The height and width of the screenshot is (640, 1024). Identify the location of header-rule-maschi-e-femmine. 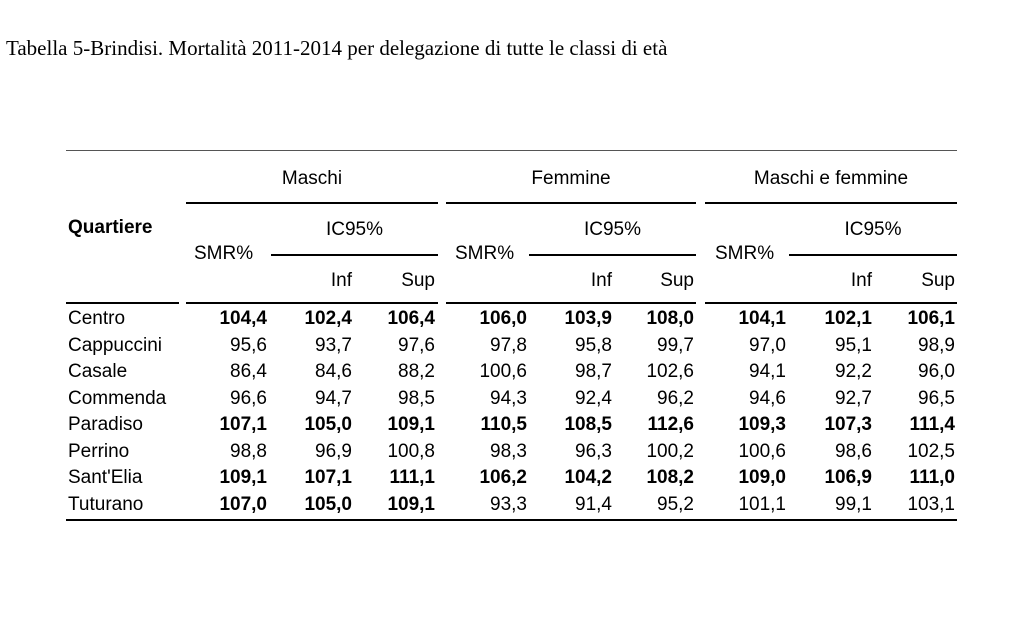
(831, 303).